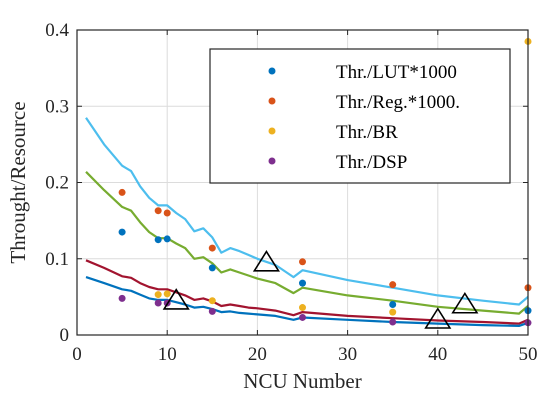 This screenshot has width=550, height=415. Describe the element at coordinates (528, 354) in the screenshot. I see `x-tick-label: 50` at that location.